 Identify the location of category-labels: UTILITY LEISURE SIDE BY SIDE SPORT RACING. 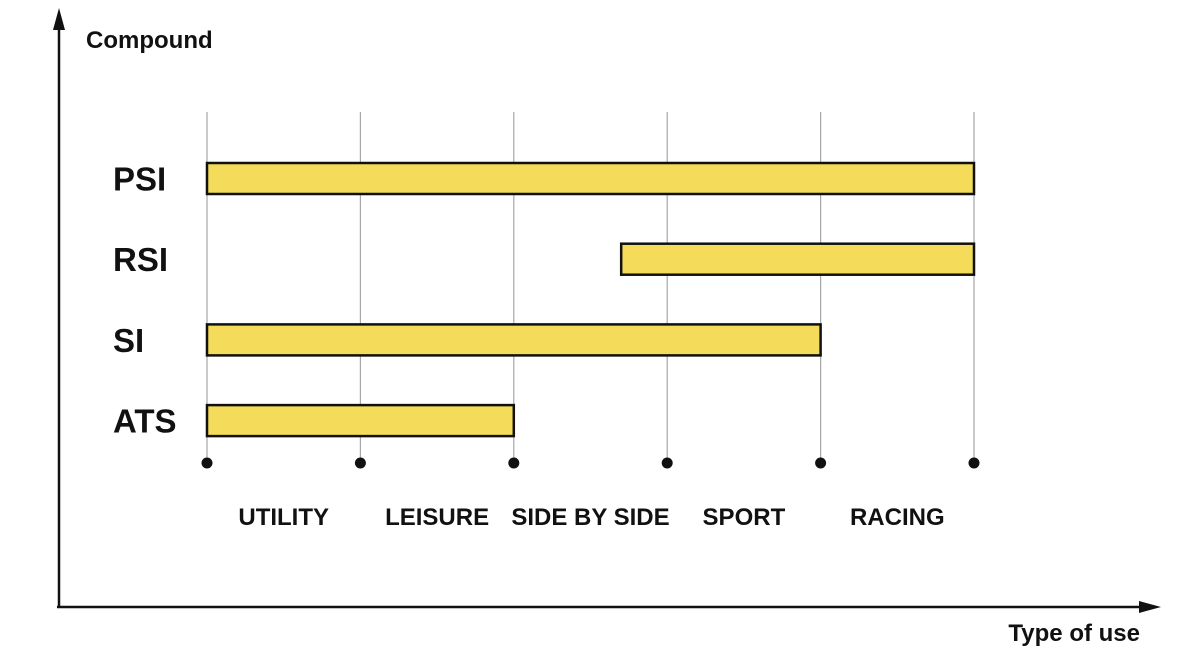
(591, 517).